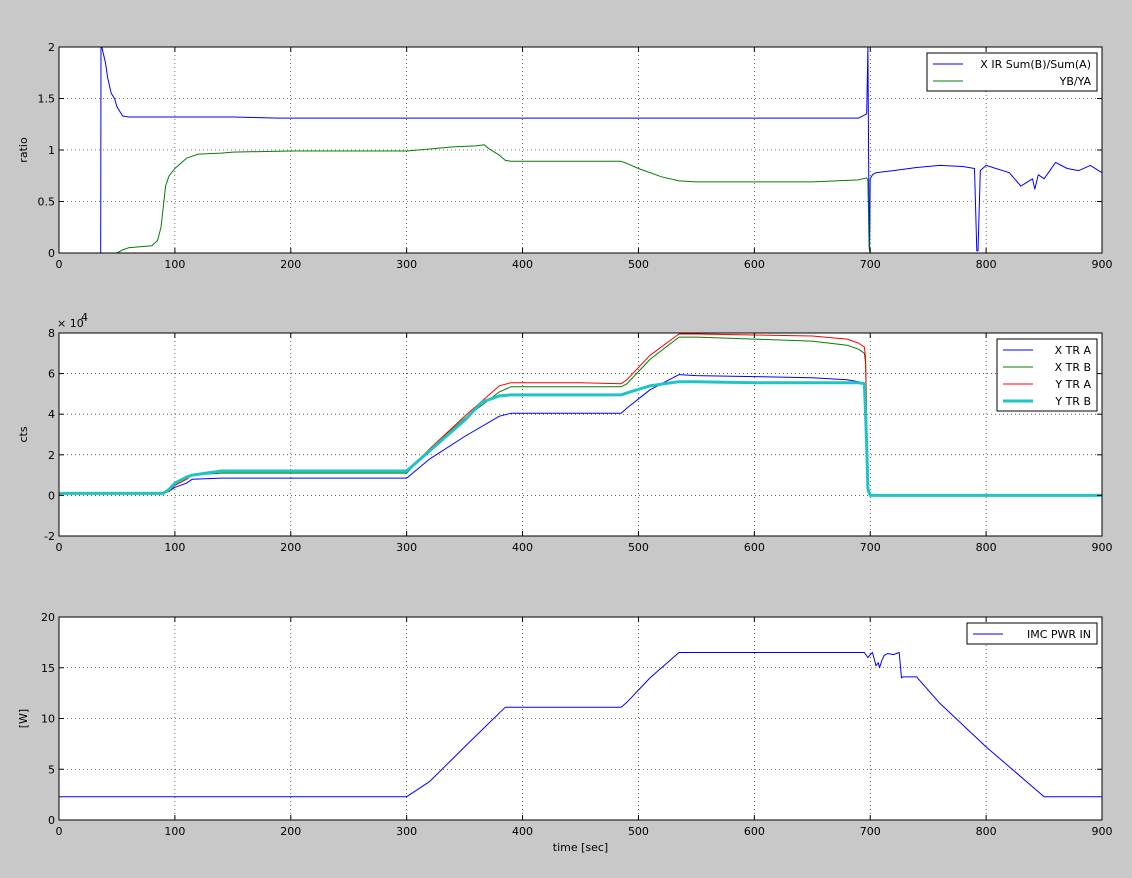  What do you see at coordinates (1073, 367) in the screenshot?
I see `legend-label-2: X TR B` at bounding box center [1073, 367].